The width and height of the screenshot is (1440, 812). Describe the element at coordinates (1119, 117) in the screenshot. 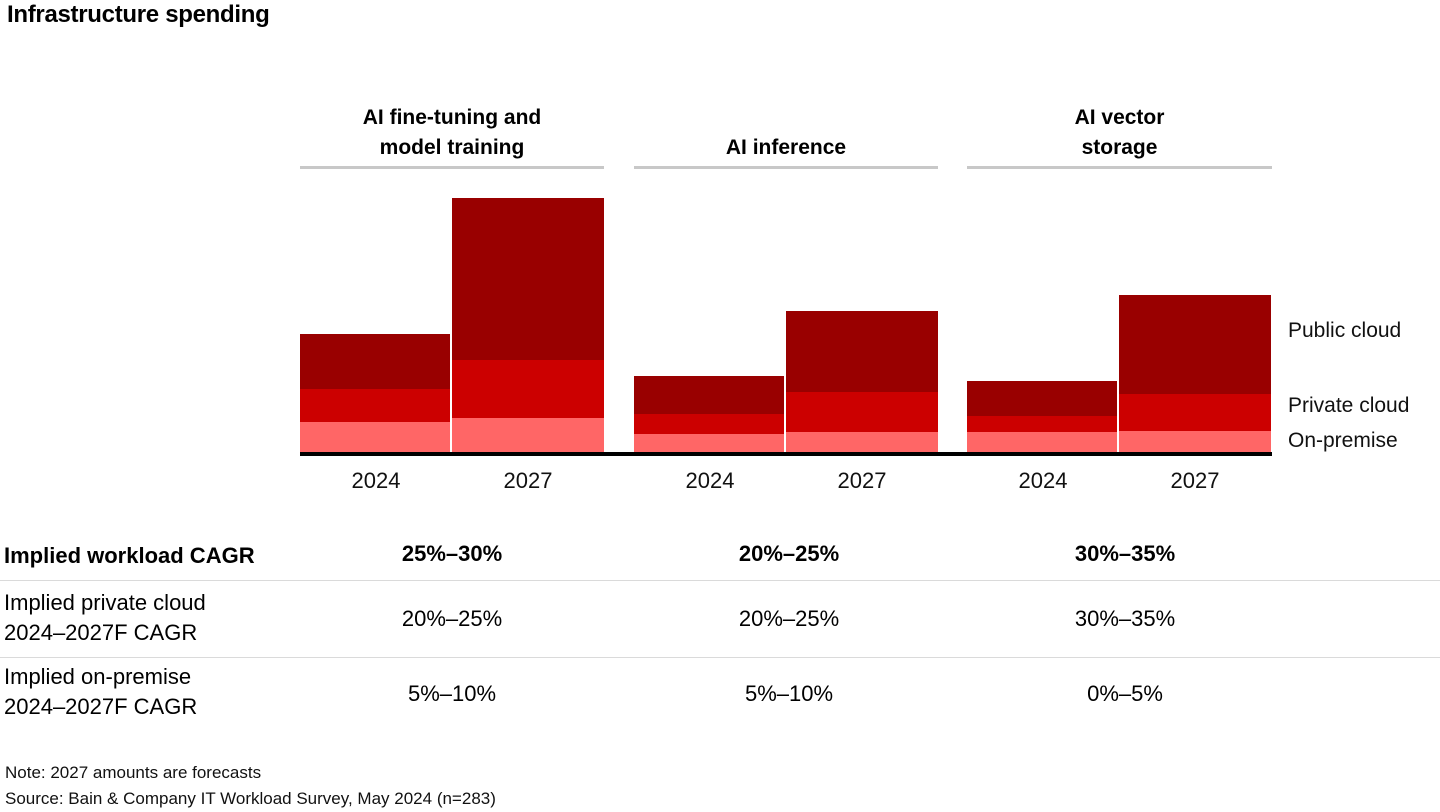

I see `group-header-line: AI vector` at that location.